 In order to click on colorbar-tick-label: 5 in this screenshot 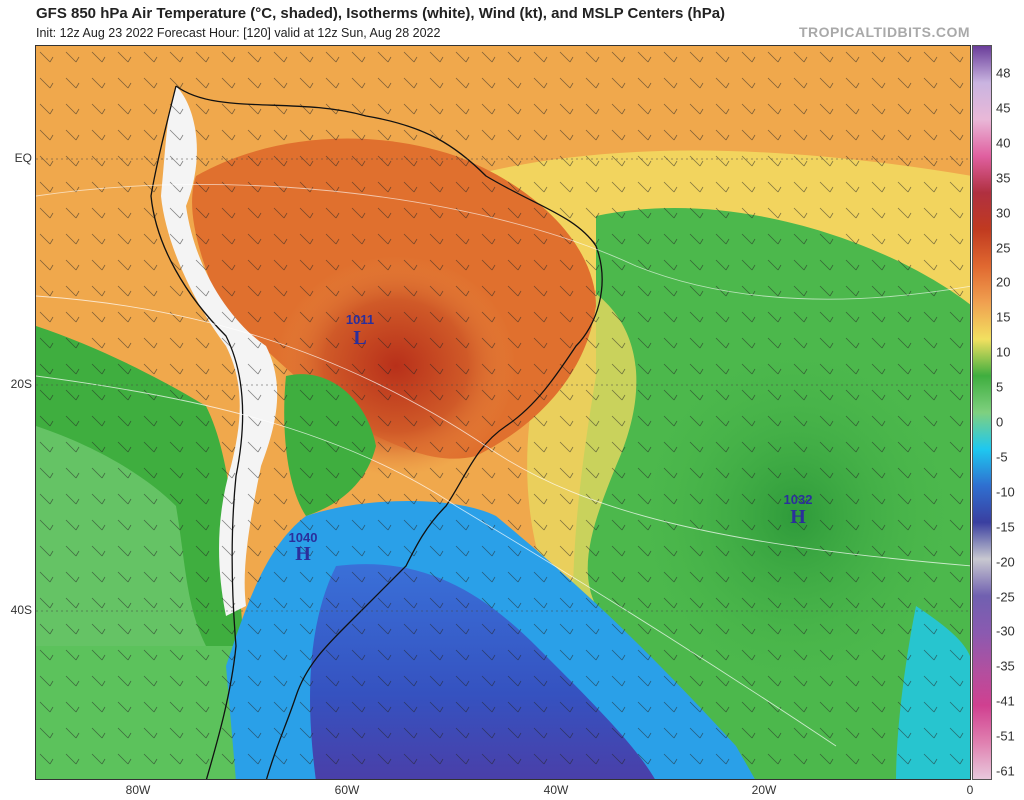, I will do `click(1000, 387)`.